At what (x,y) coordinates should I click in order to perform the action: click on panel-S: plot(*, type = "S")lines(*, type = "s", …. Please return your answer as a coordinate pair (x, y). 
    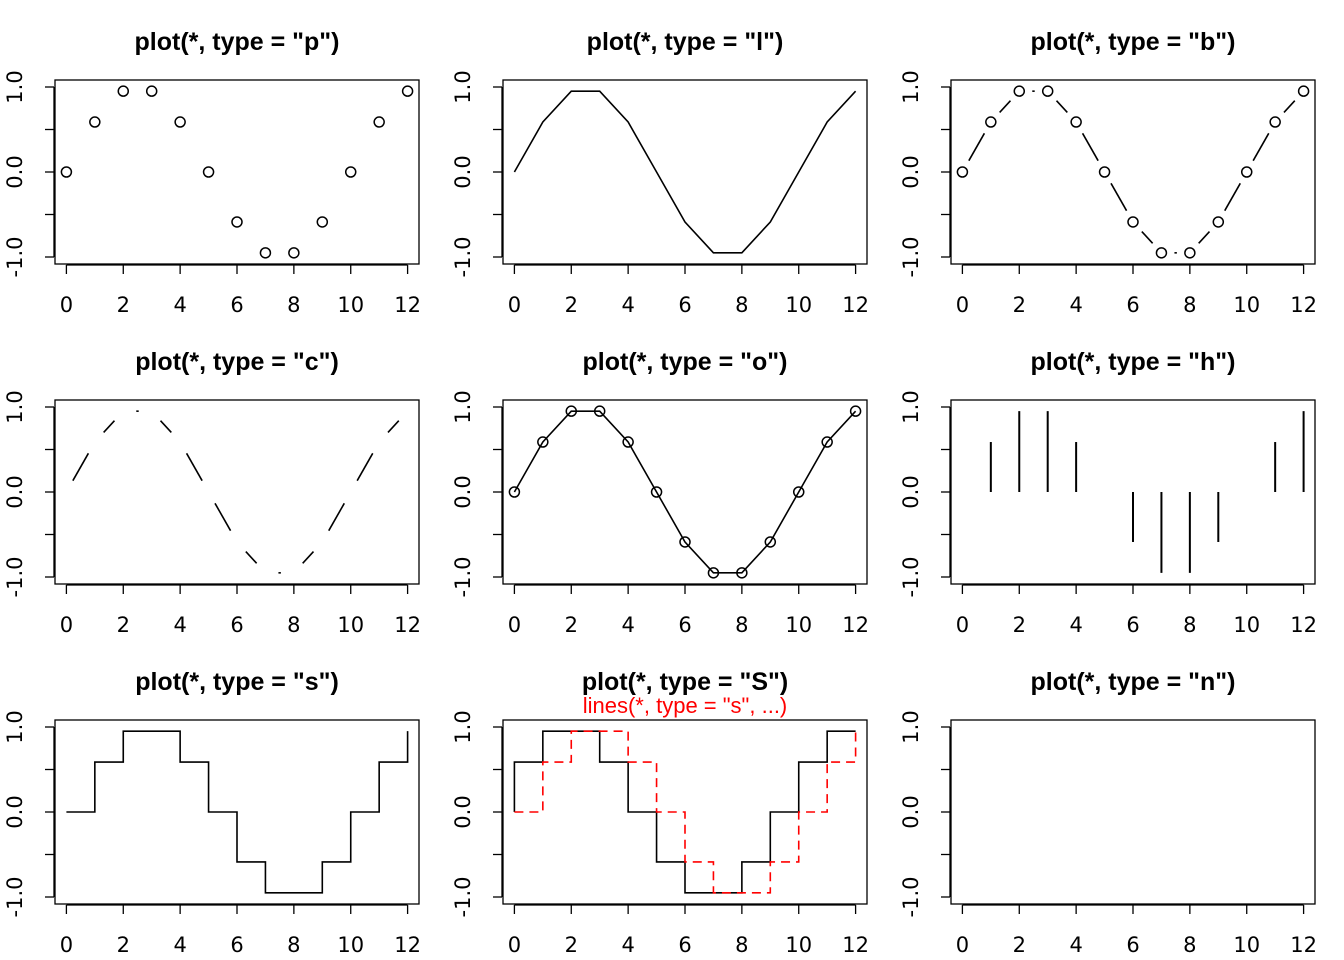
    Looking at the image, I should click on (660, 812).